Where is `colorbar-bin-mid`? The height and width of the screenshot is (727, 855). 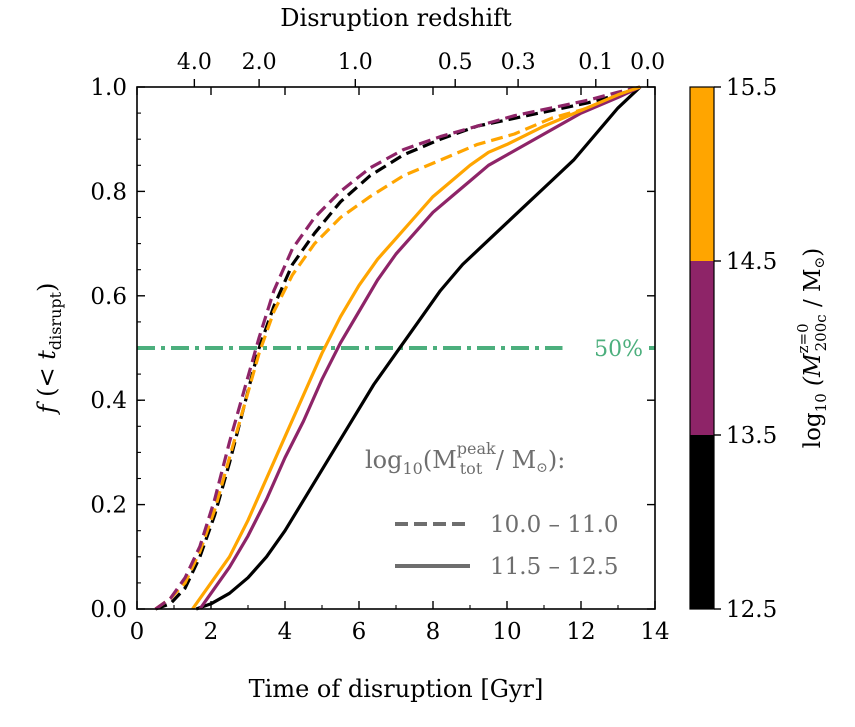
colorbar-bin-mid is located at coordinates (702, 348).